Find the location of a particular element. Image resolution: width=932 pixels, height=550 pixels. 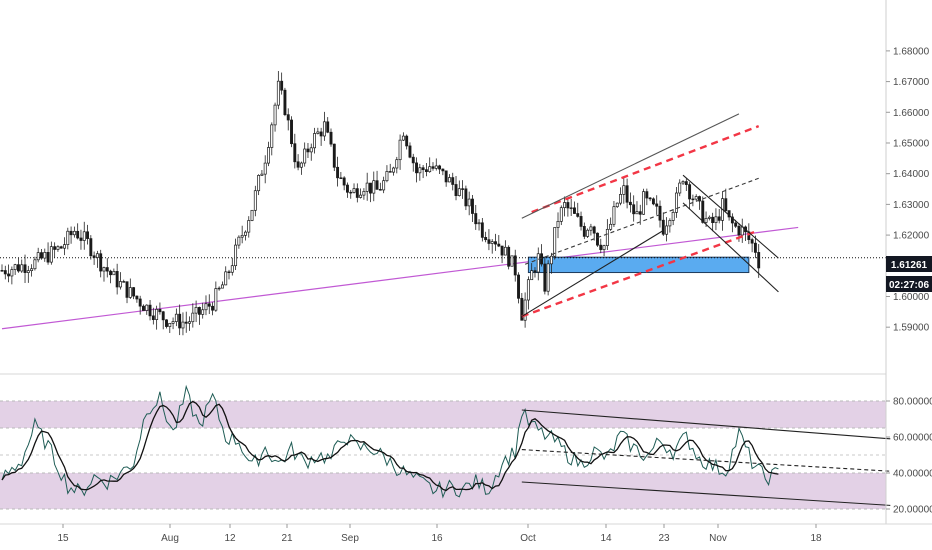

price-tick-label: 1.67000 is located at coordinates (911, 82).